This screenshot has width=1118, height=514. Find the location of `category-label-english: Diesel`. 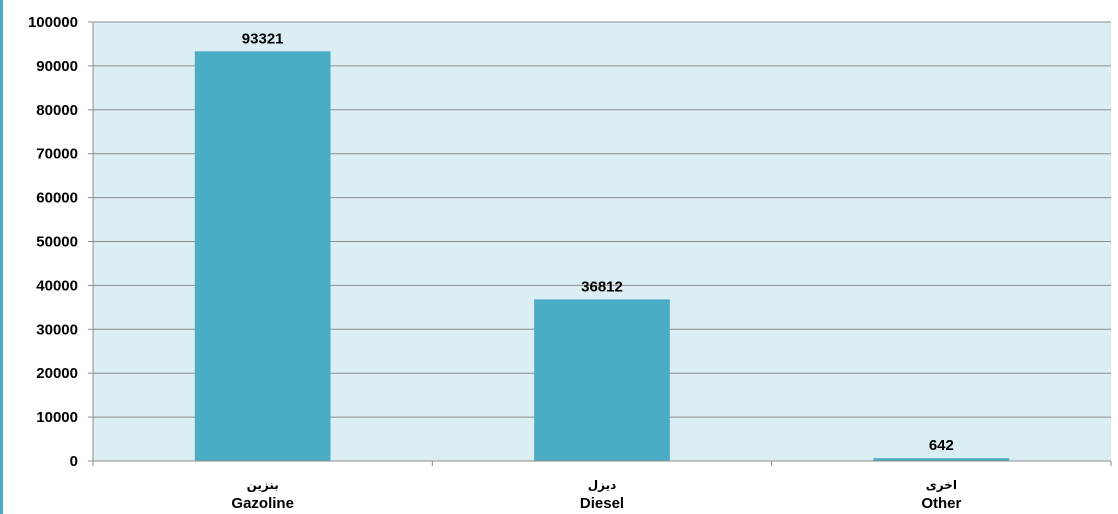

category-label-english: Diesel is located at coordinates (602, 503).